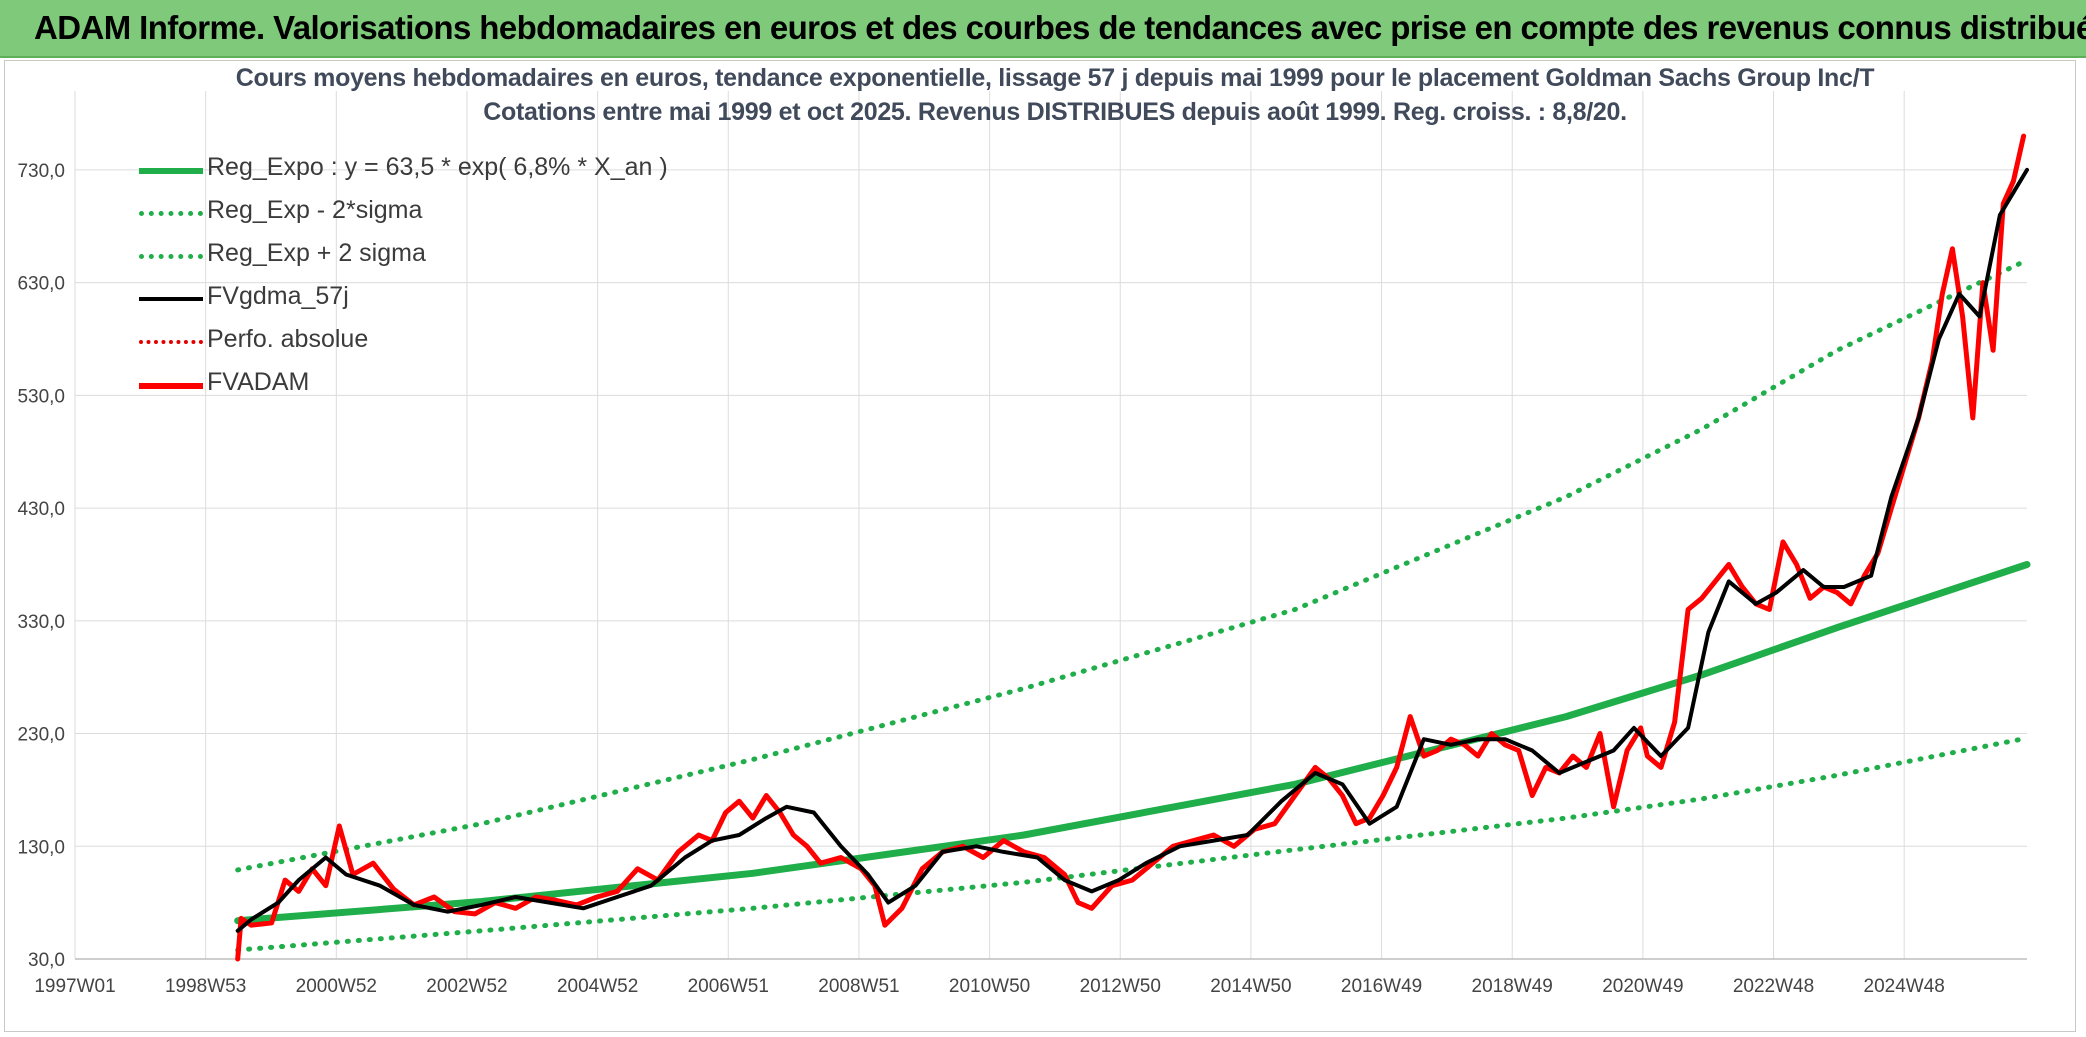 This screenshot has width=2086, height=1037. Describe the element at coordinates (74, 986) in the screenshot. I see `x-tick-label: 1997W01` at that location.